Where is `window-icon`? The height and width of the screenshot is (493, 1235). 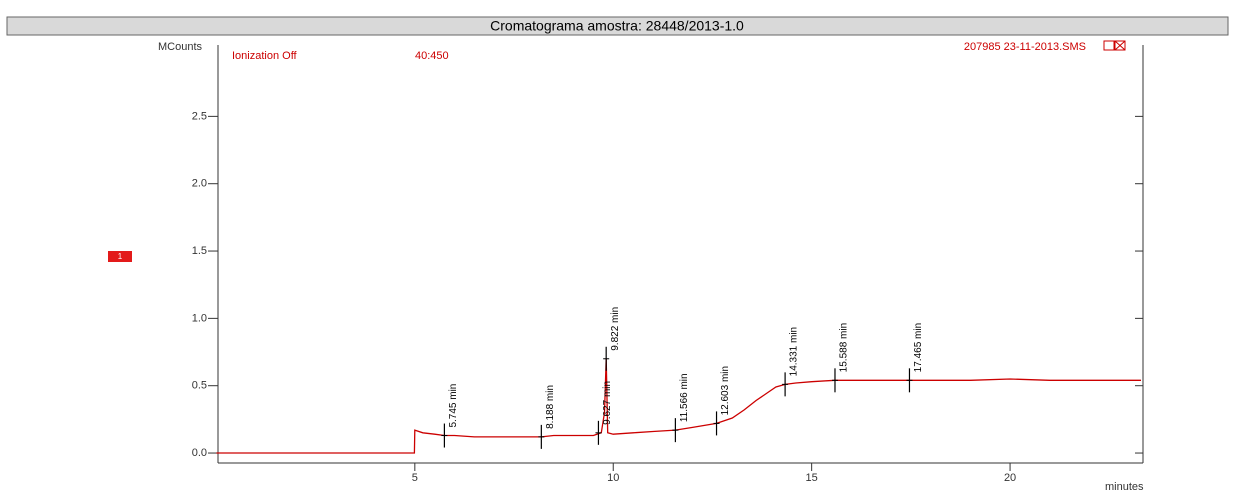 window-icon is located at coordinates (1109, 45).